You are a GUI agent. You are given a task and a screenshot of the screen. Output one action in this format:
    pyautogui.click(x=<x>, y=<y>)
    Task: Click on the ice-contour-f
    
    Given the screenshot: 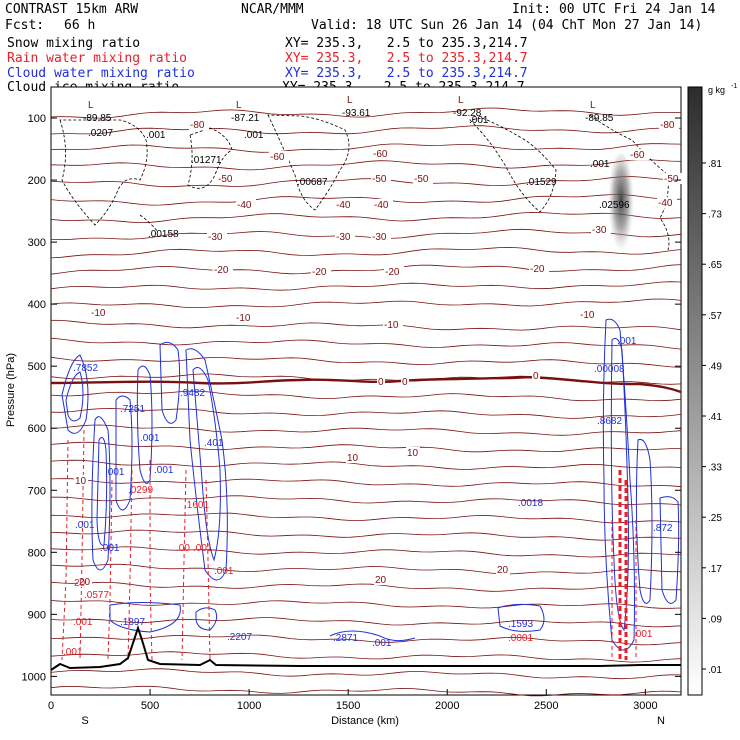 What is the action you would take?
    pyautogui.click(x=149, y=223)
    